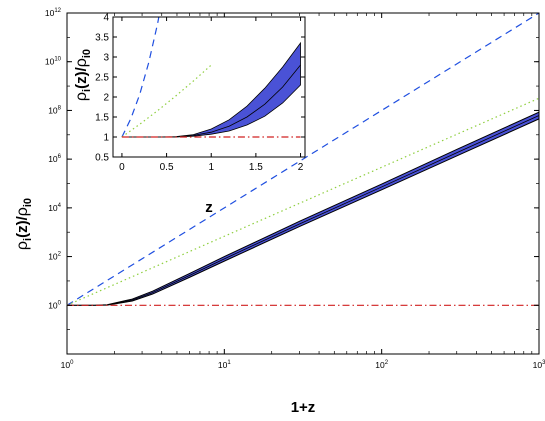  I want to click on main-y-axis-label-arg: (z)/, so click(22, 226).